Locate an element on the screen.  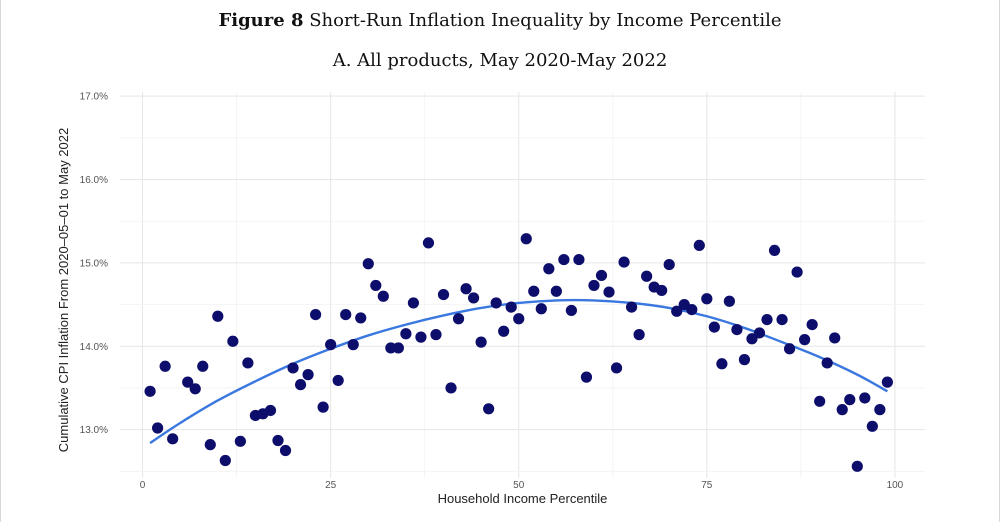
x-axis-label: Household Income Percentile is located at coordinates (523, 498).